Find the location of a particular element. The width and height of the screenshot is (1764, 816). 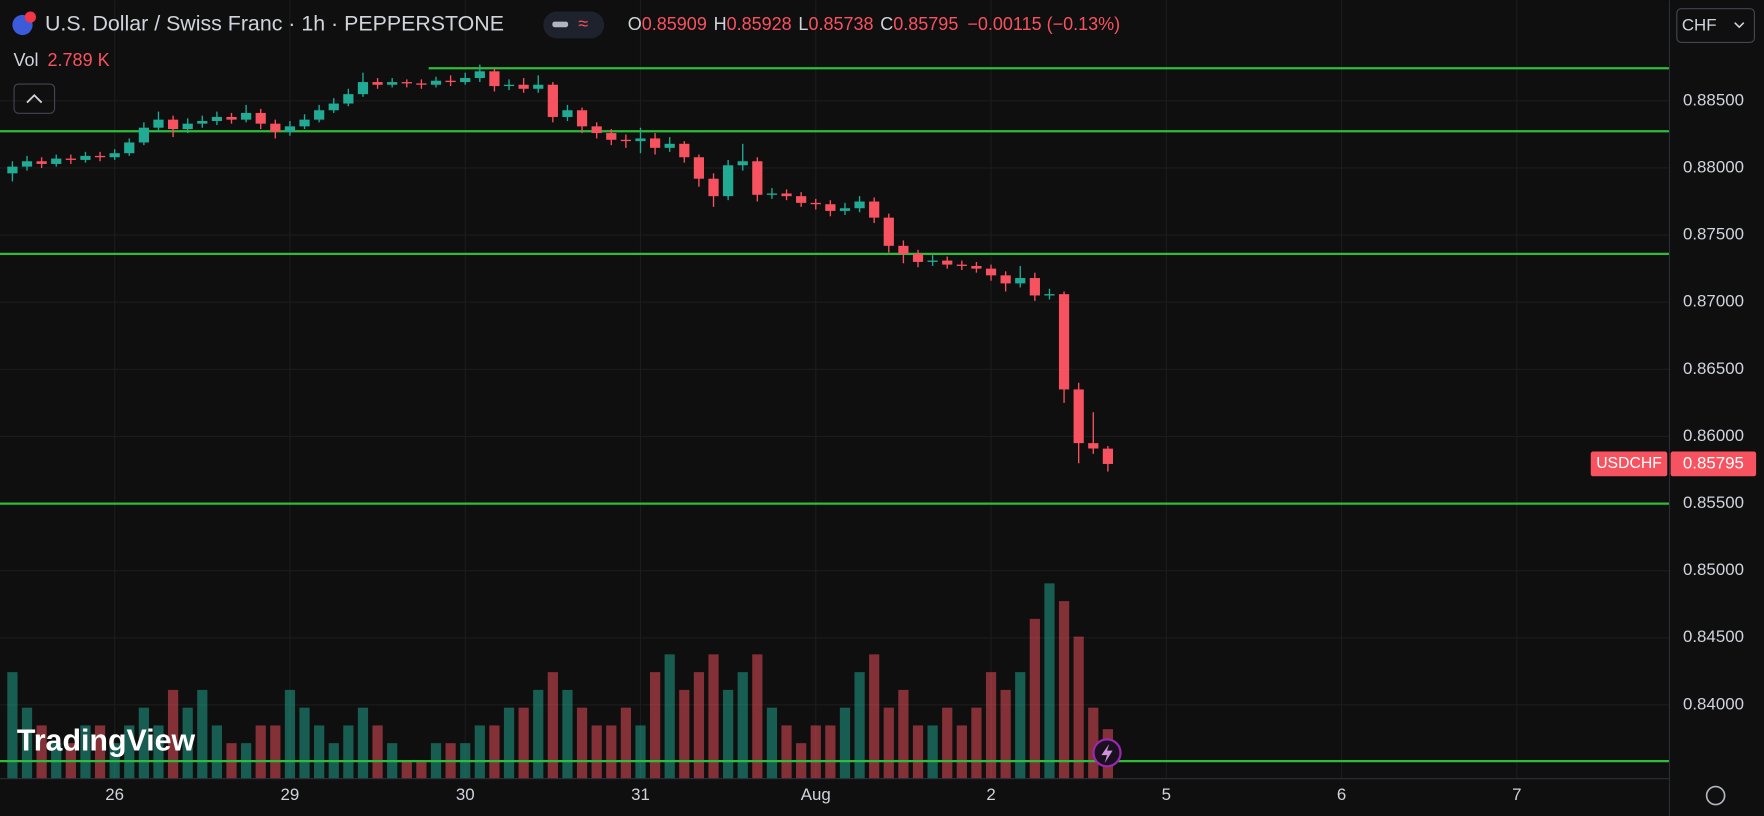

open-label: O is located at coordinates (635, 24).